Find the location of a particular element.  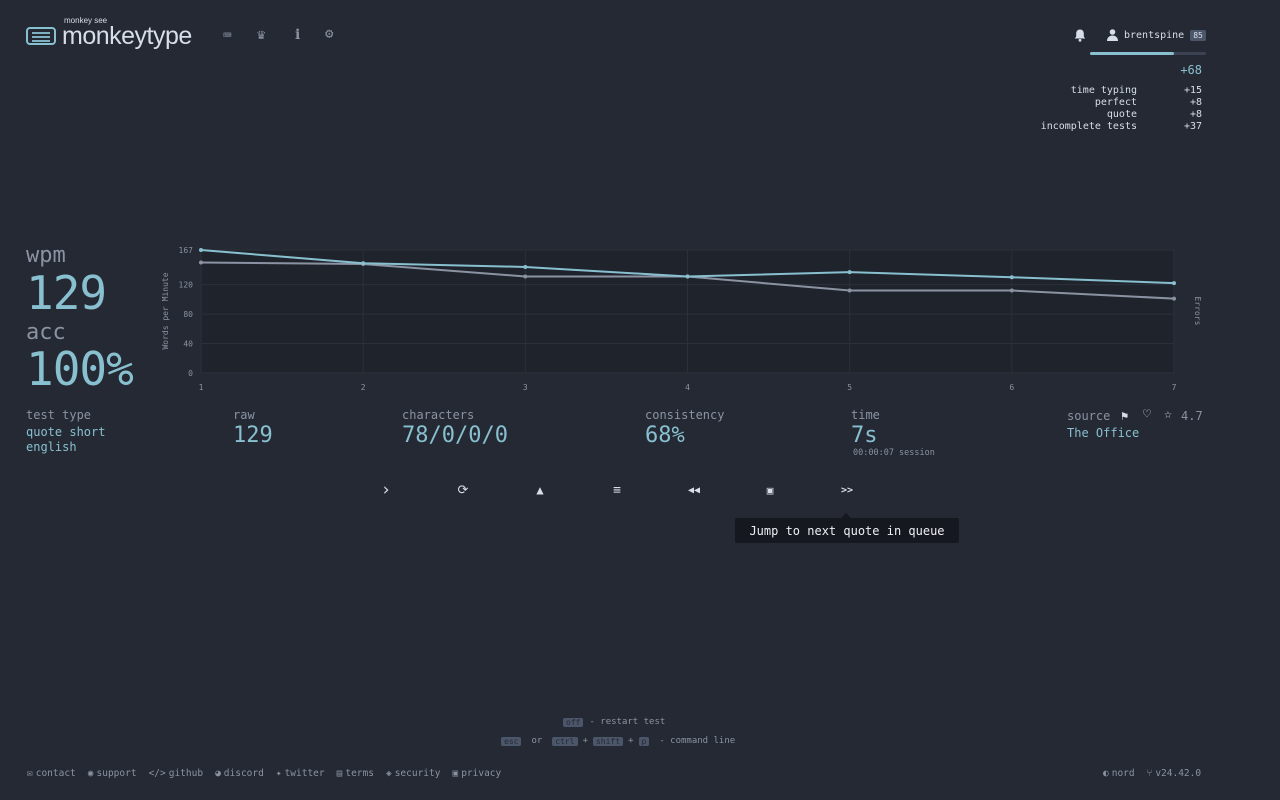

esc-key: esc is located at coordinates (511, 741).